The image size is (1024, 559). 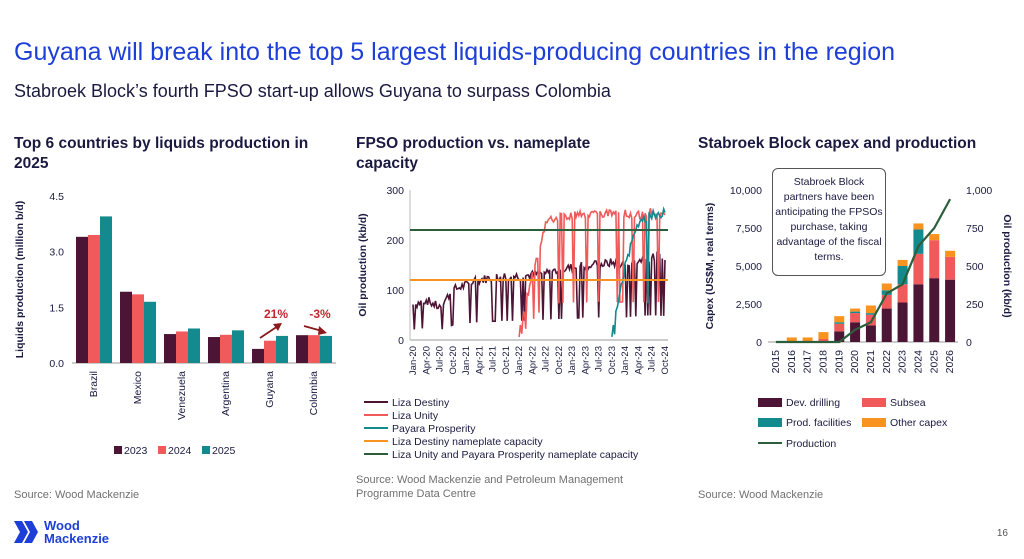 I want to click on chart1-ytick: 4.5, so click(x=56, y=197).